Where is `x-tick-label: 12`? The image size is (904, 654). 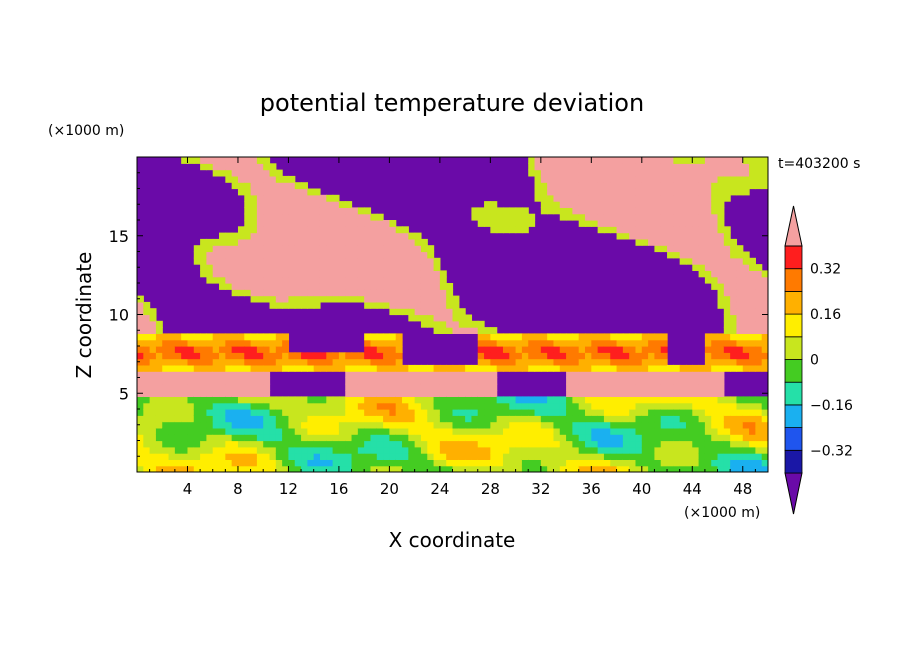
x-tick-label: 12 is located at coordinates (288, 489).